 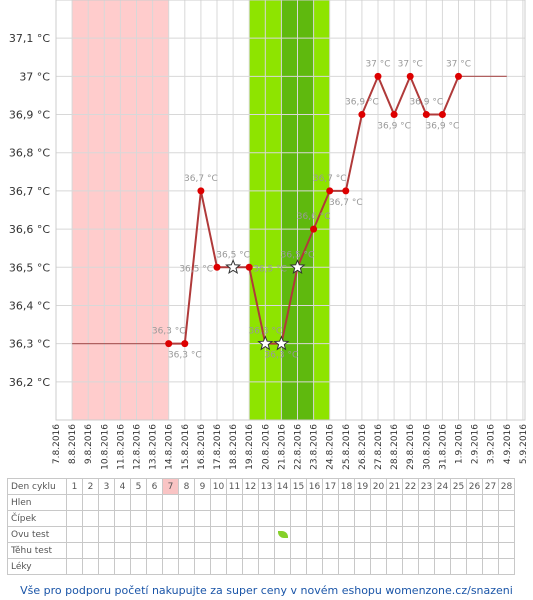 I want to click on day-number: 4, so click(x=122, y=486).